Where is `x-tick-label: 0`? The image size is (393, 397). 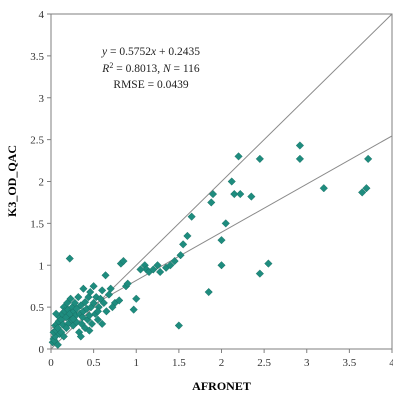
x-tick-label: 0 is located at coordinates (51, 363).